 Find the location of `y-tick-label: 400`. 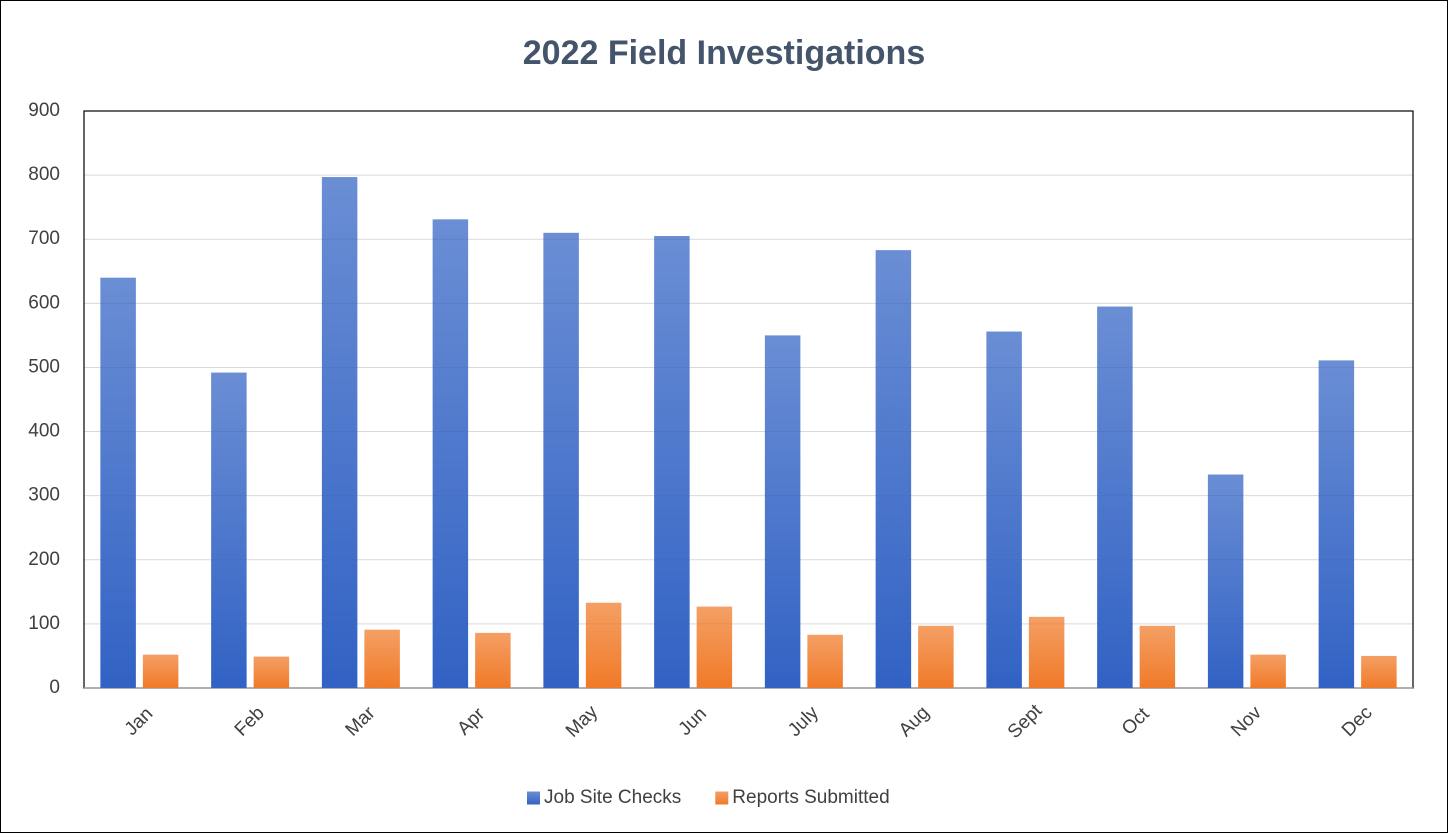

y-tick-label: 400 is located at coordinates (44, 431).